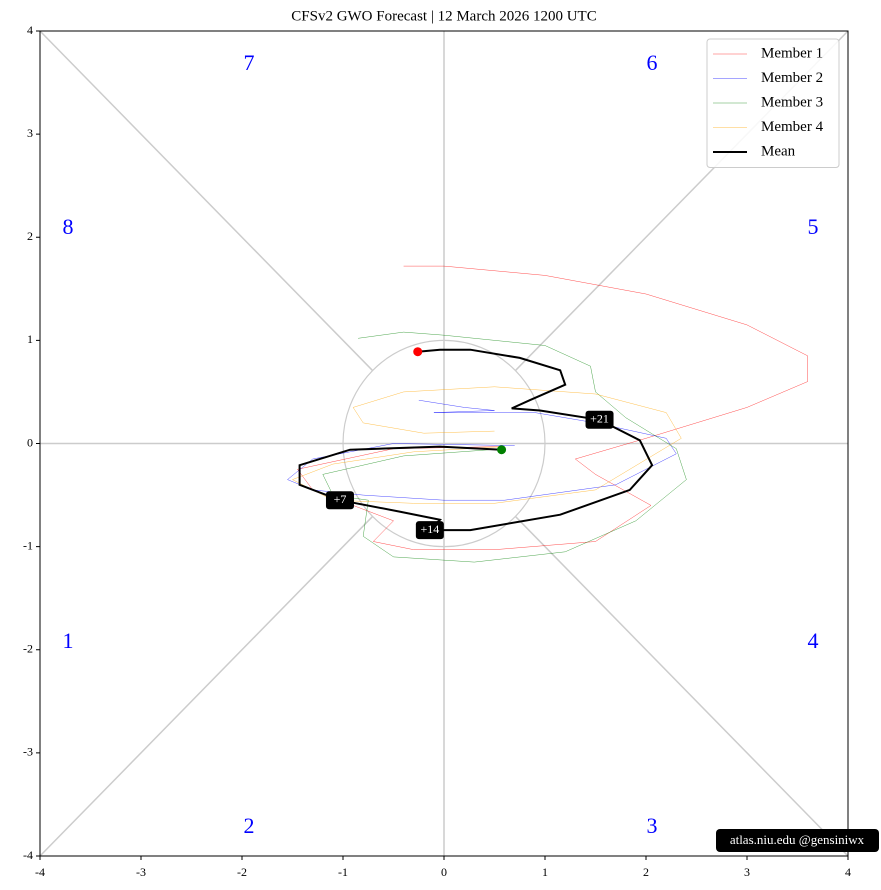  What do you see at coordinates (418, 352) in the screenshot?
I see `end-dot` at bounding box center [418, 352].